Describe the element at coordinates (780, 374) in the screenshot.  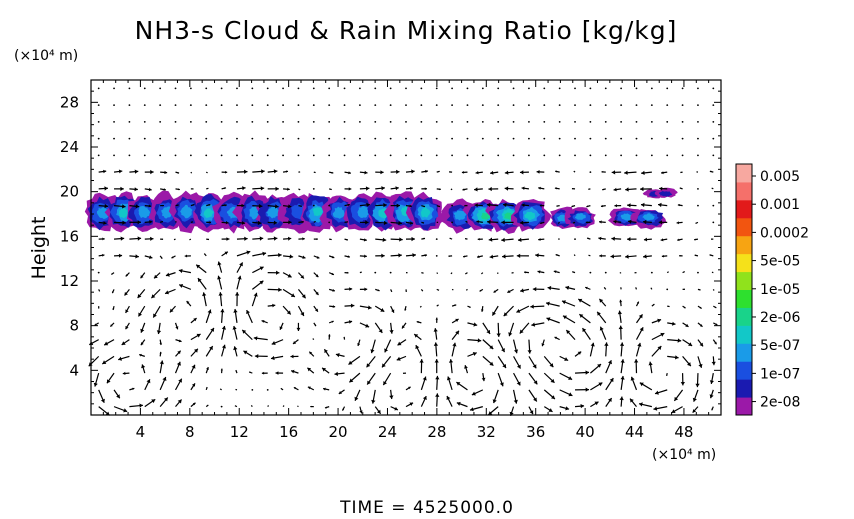
I see `colorbar-label: 1e-07` at that location.